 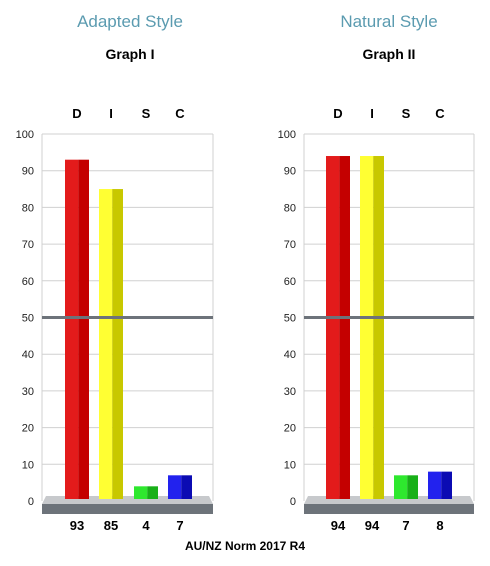 I want to click on graph-i-title: Graph I, so click(x=130, y=54).